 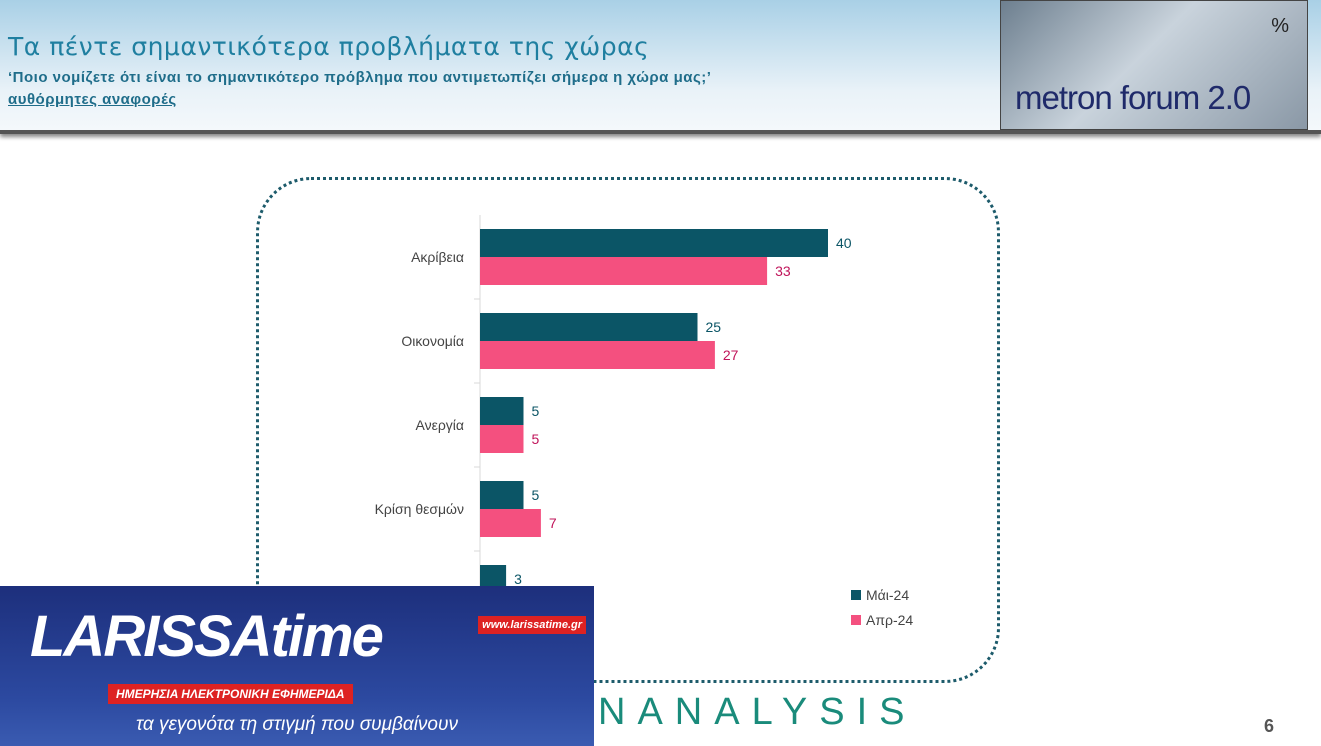 I want to click on url-label: www.larissatime.gr, so click(x=532, y=625).